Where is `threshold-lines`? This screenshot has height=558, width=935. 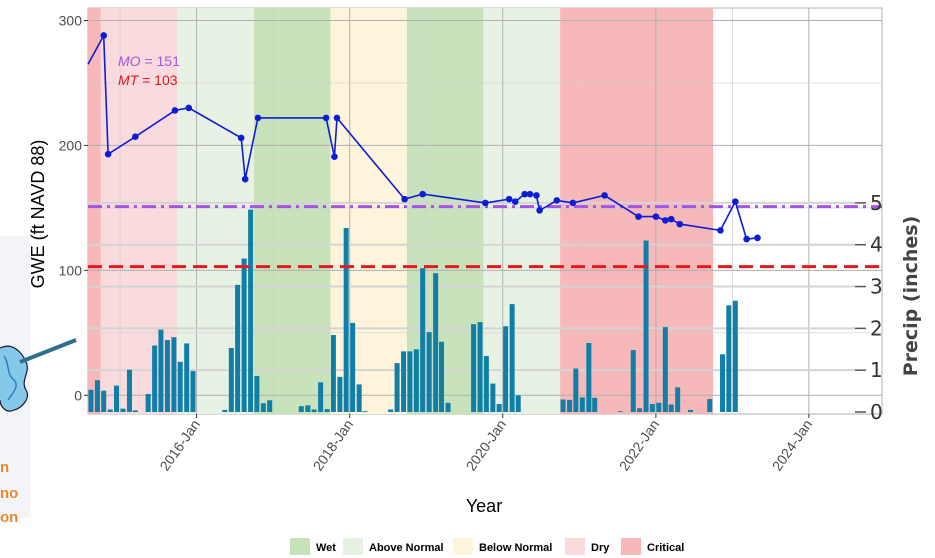
threshold-lines is located at coordinates (485, 237).